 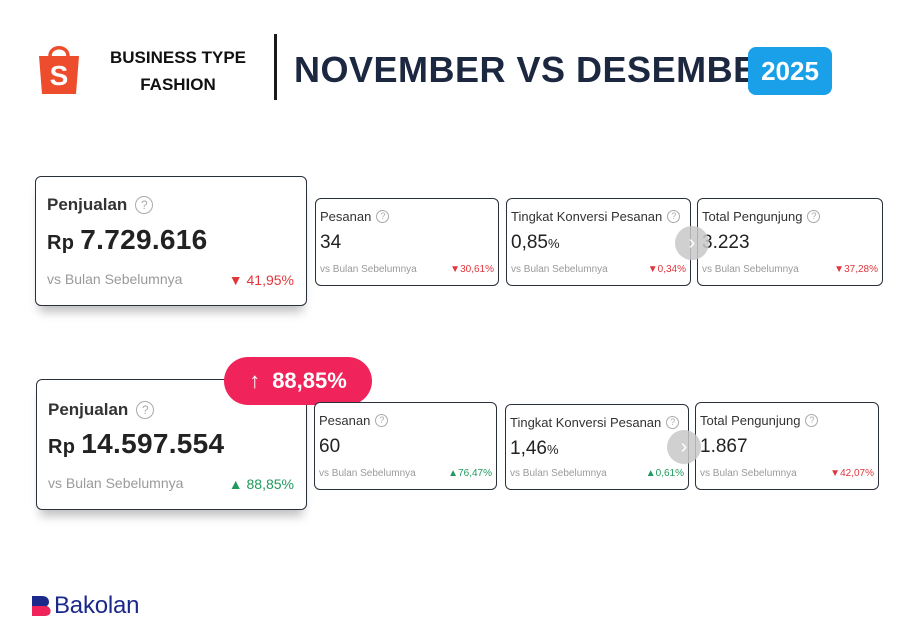 What do you see at coordinates (97, 605) in the screenshot?
I see `brand-wordmark: Bakolan` at bounding box center [97, 605].